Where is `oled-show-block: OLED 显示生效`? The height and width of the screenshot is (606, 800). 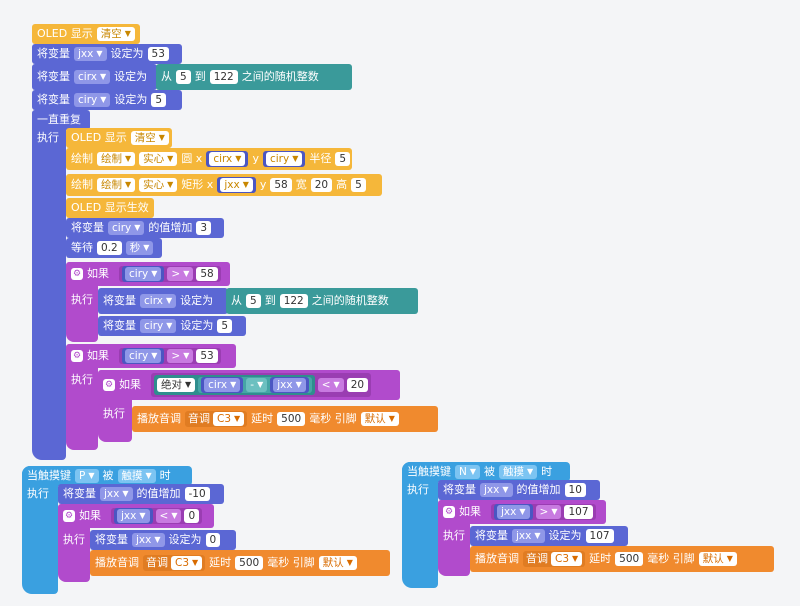 oled-show-block: OLED 显示生效 is located at coordinates (110, 208).